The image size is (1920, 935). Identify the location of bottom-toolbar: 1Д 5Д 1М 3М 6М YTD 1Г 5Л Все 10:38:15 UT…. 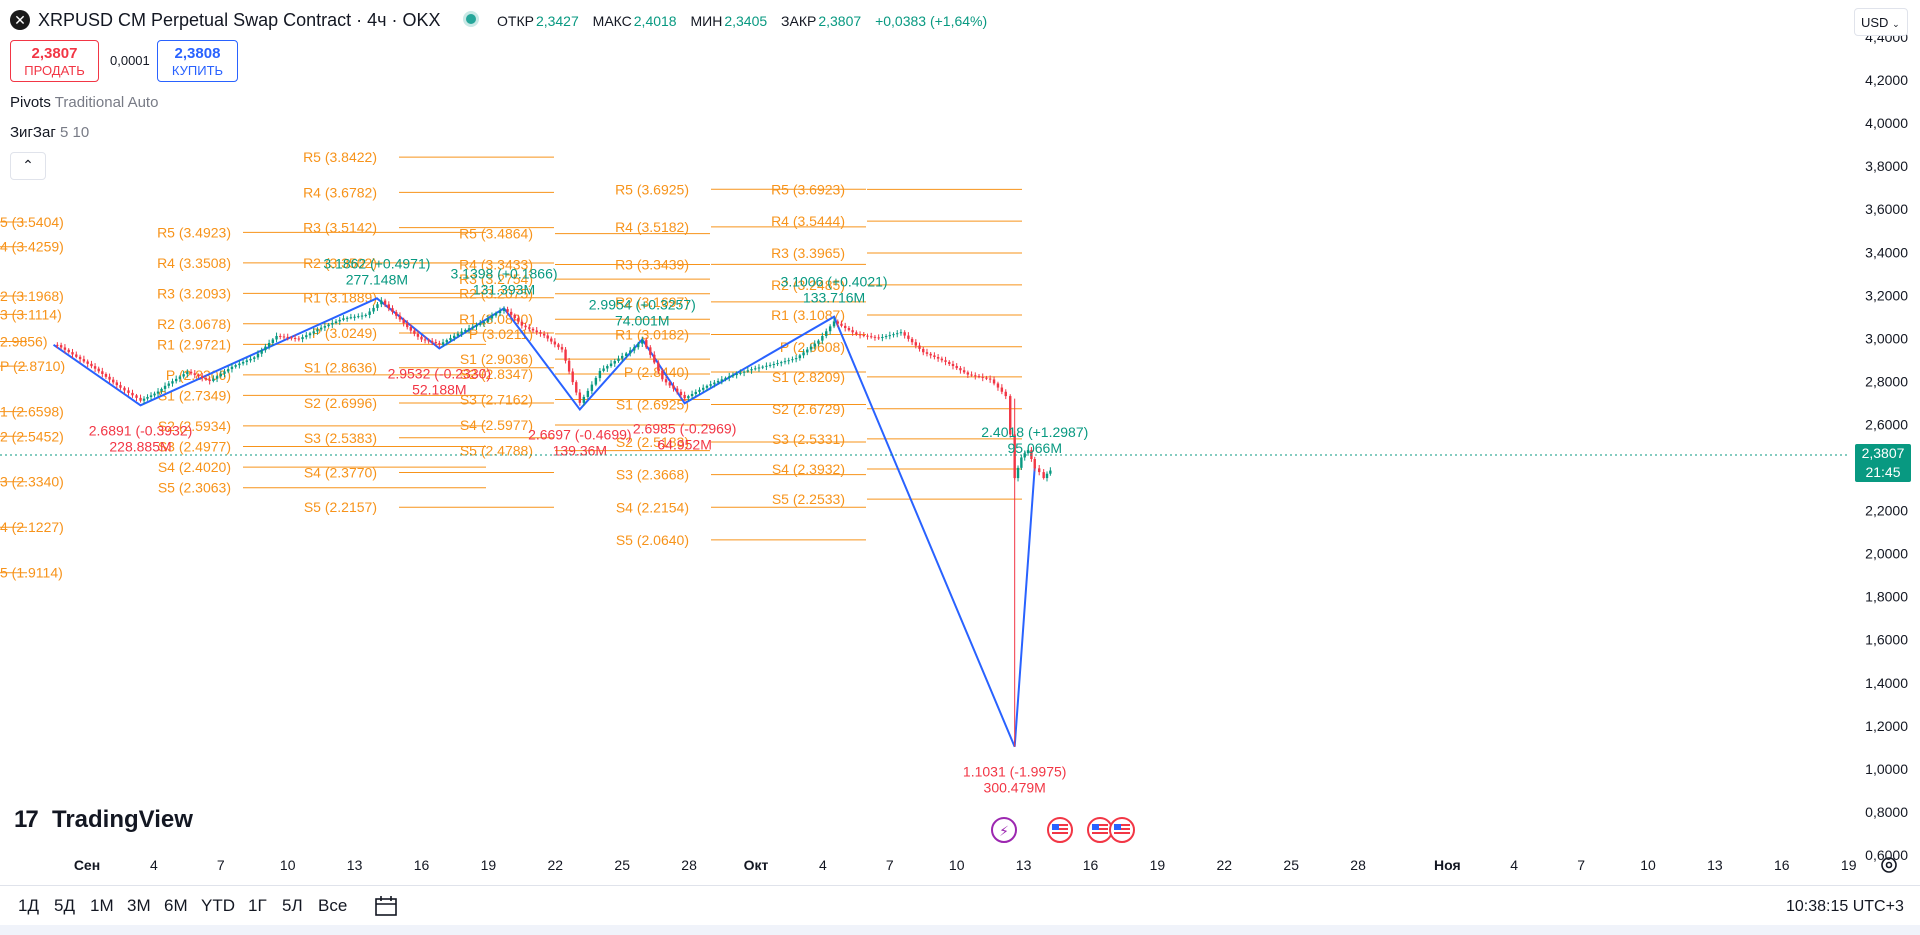
(960, 905).